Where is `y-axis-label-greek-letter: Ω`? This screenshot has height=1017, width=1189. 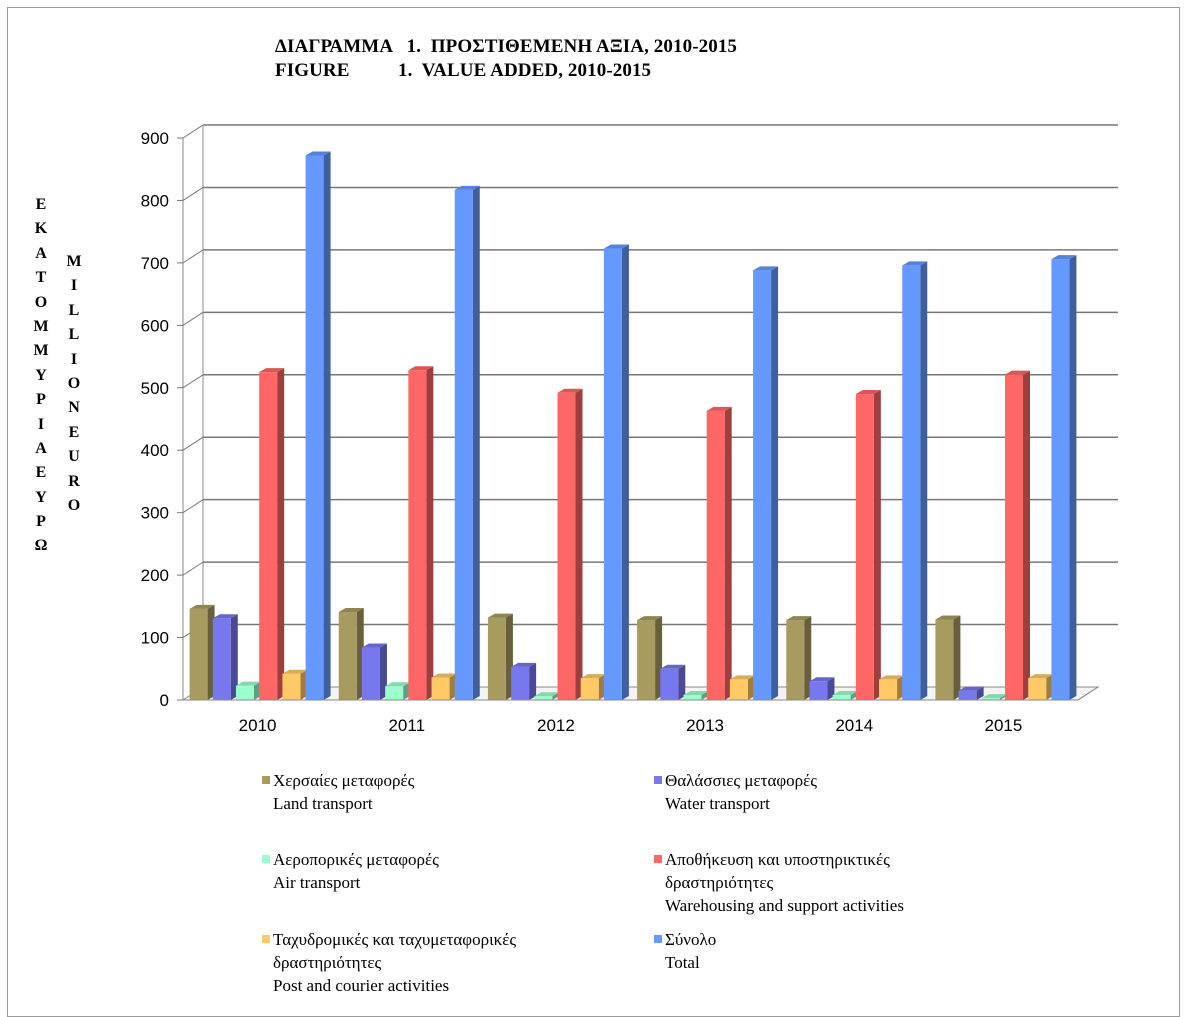 y-axis-label-greek-letter: Ω is located at coordinates (41, 546).